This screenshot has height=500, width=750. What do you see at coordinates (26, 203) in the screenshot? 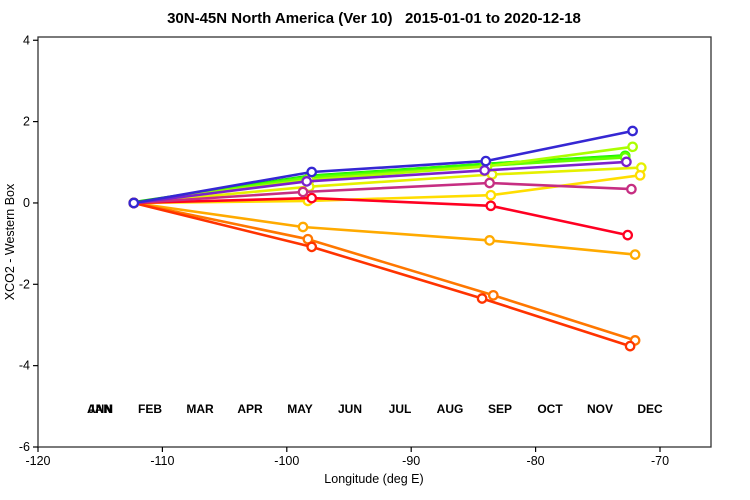
I see `y-tick-label: 0` at bounding box center [26, 203].